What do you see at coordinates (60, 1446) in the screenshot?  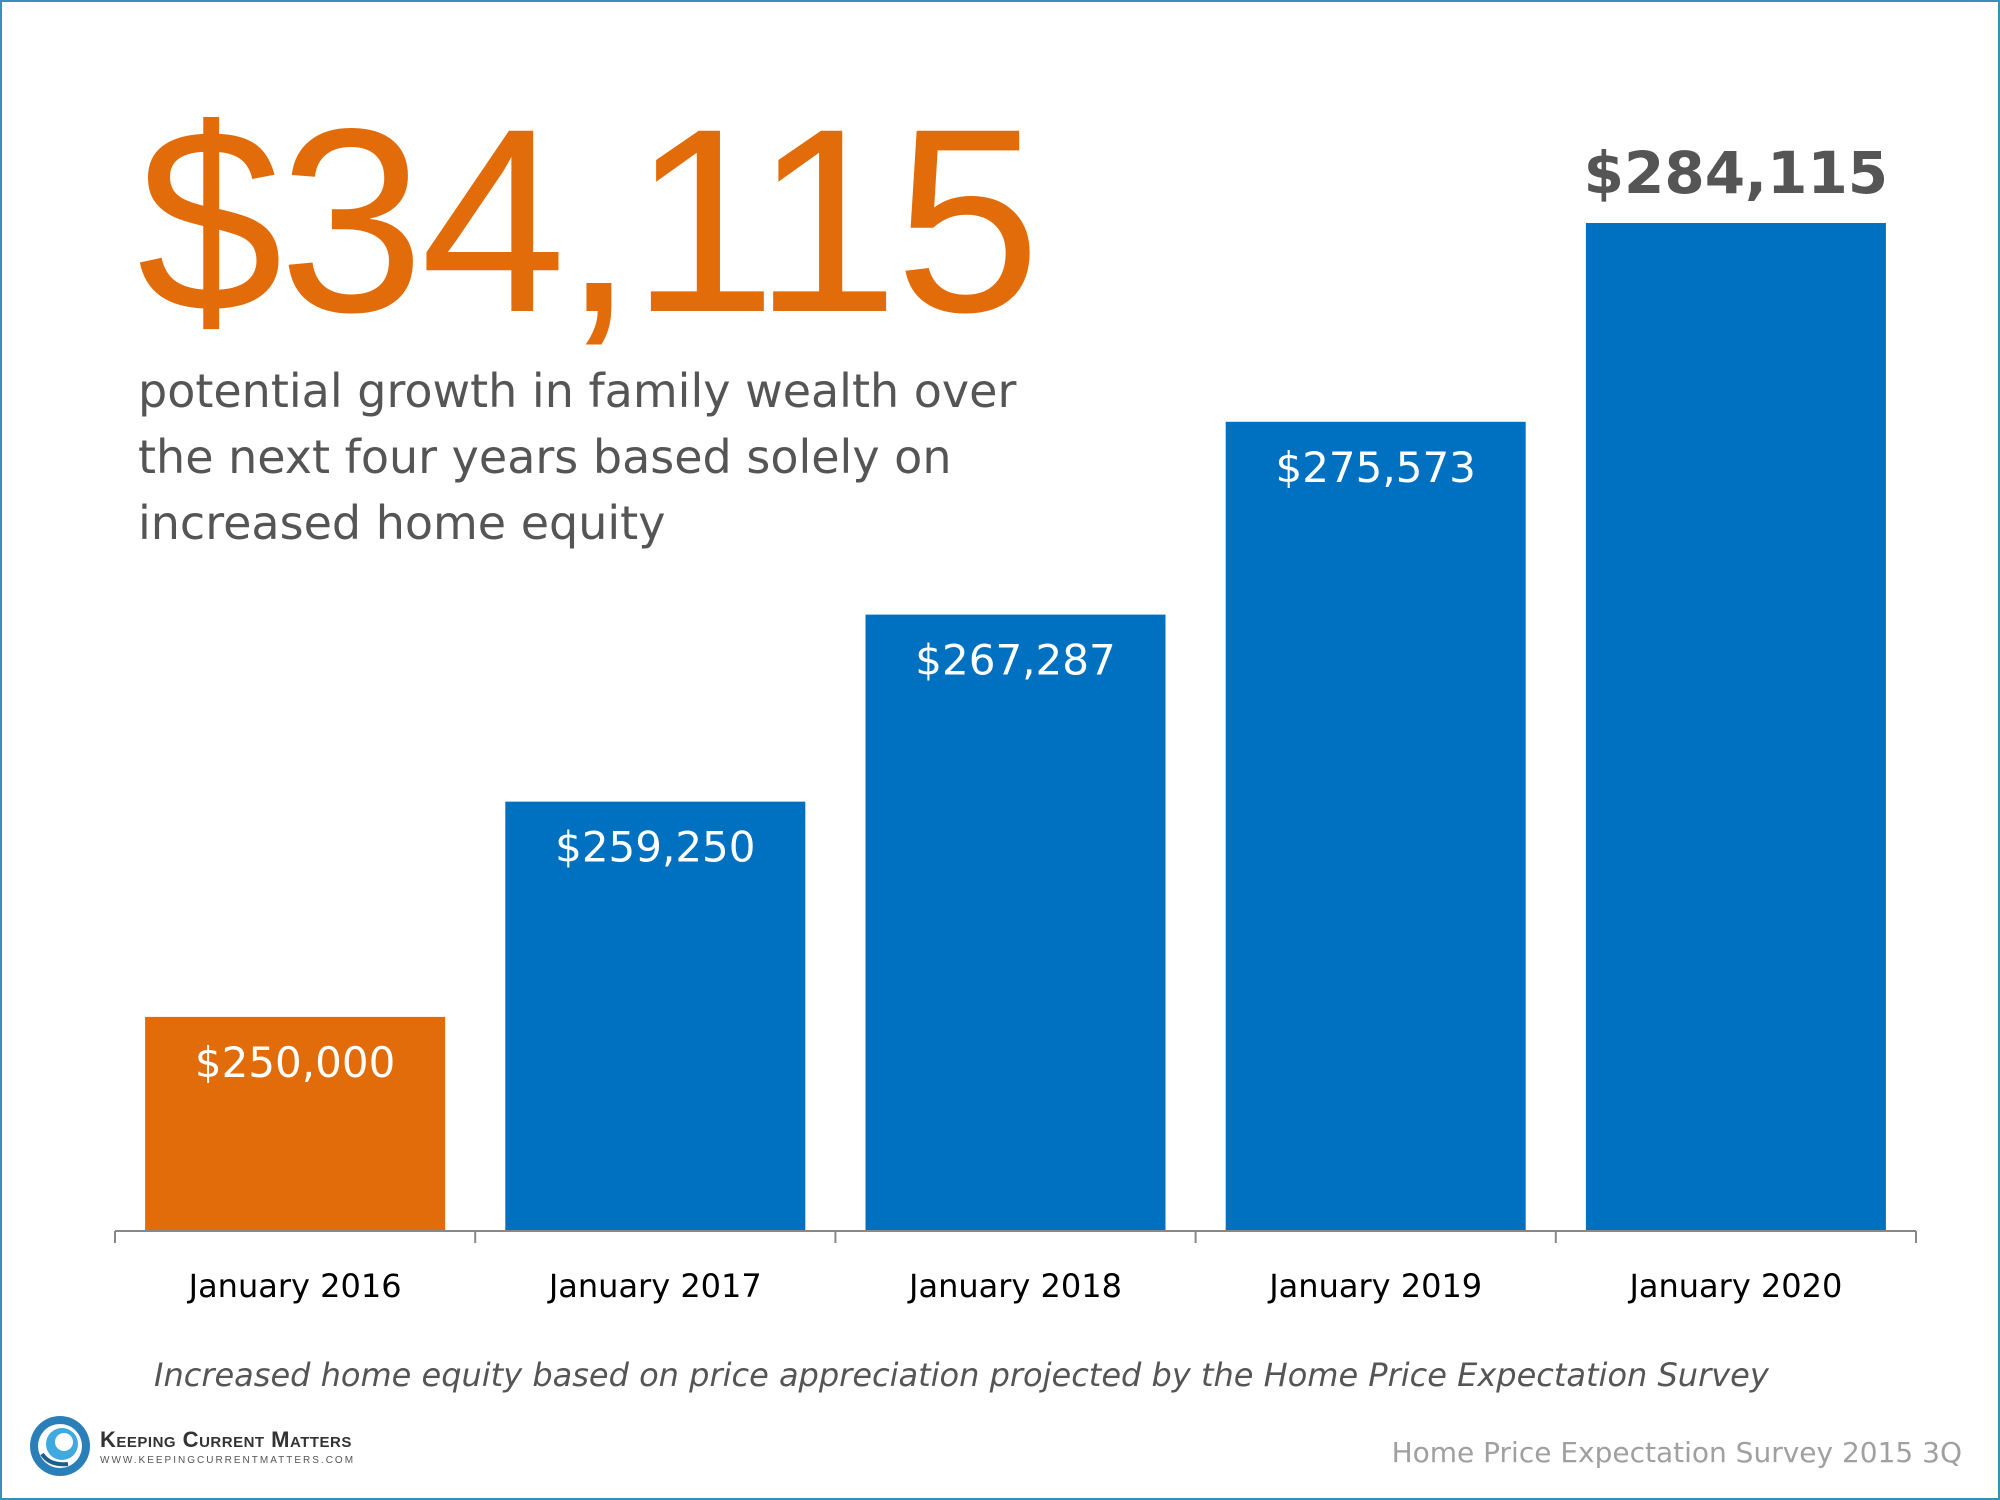 I see `swirl-logo-icon` at bounding box center [60, 1446].